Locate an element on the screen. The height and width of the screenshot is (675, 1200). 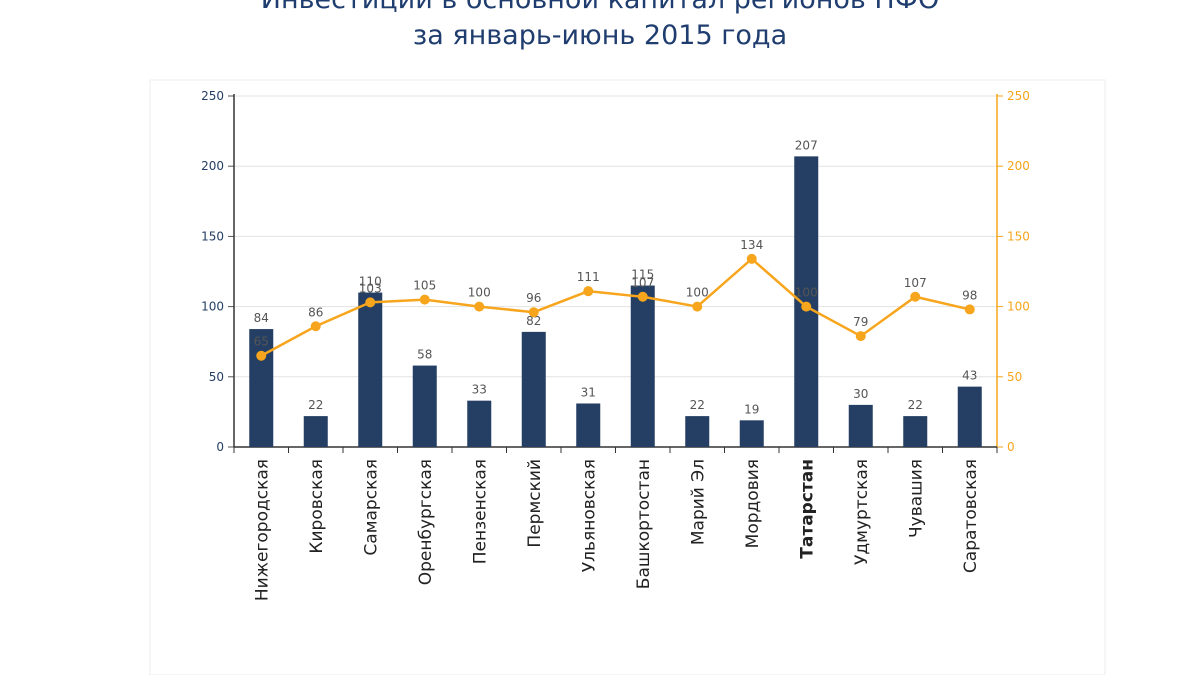
category-label: Марий Эл is located at coordinates (698, 502).